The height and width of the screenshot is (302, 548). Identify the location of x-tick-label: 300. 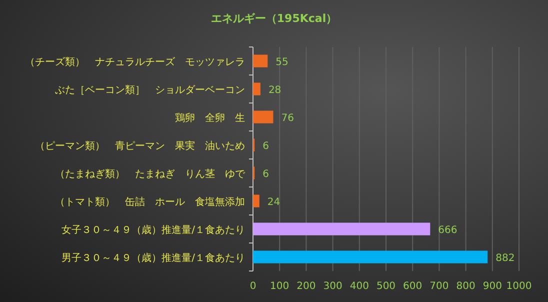
(332, 286).